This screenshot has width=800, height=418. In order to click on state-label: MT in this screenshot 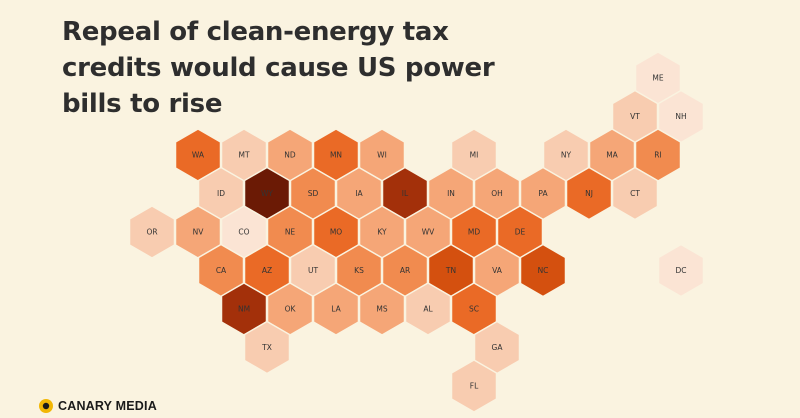, I will do `click(243, 155)`.